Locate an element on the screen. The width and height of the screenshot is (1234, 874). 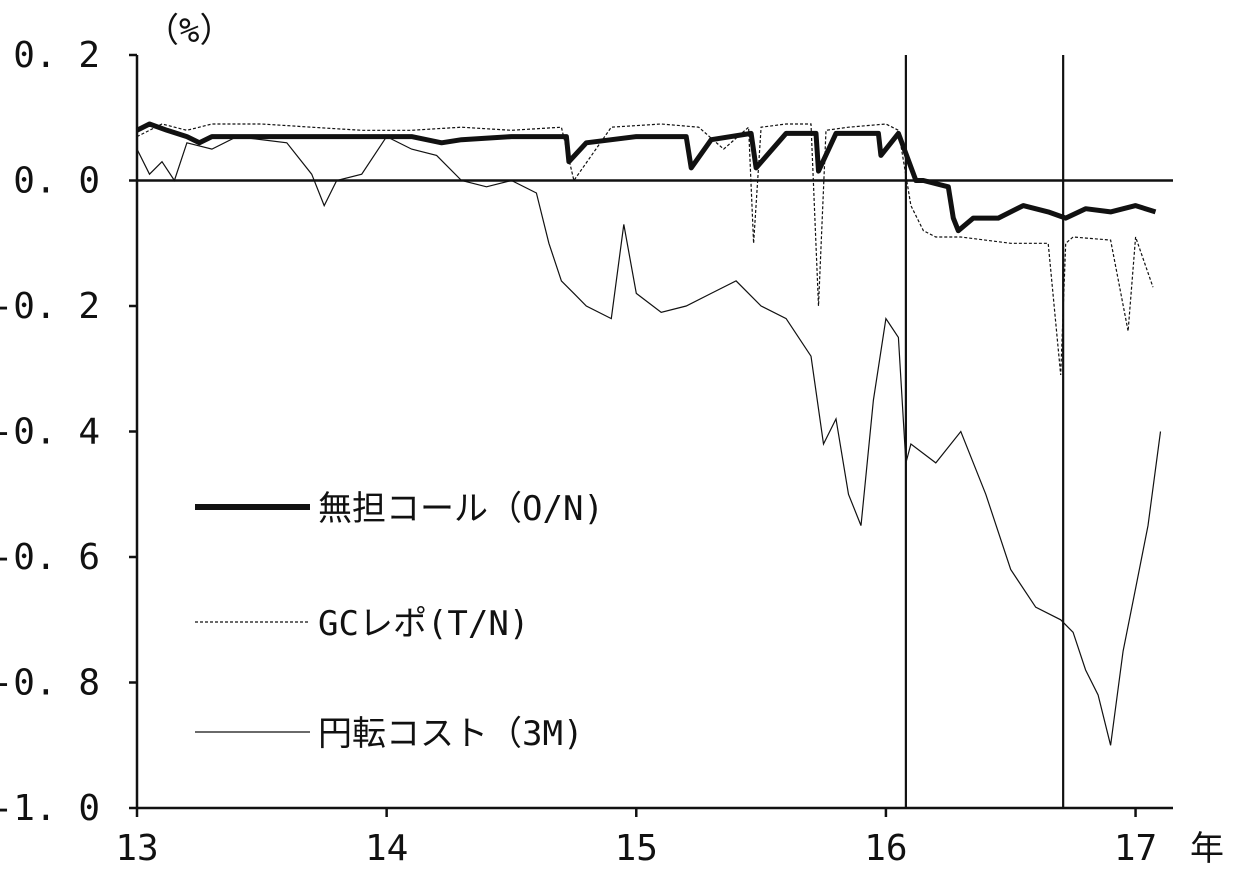
x-tick-label: 14 is located at coordinates (386, 848).